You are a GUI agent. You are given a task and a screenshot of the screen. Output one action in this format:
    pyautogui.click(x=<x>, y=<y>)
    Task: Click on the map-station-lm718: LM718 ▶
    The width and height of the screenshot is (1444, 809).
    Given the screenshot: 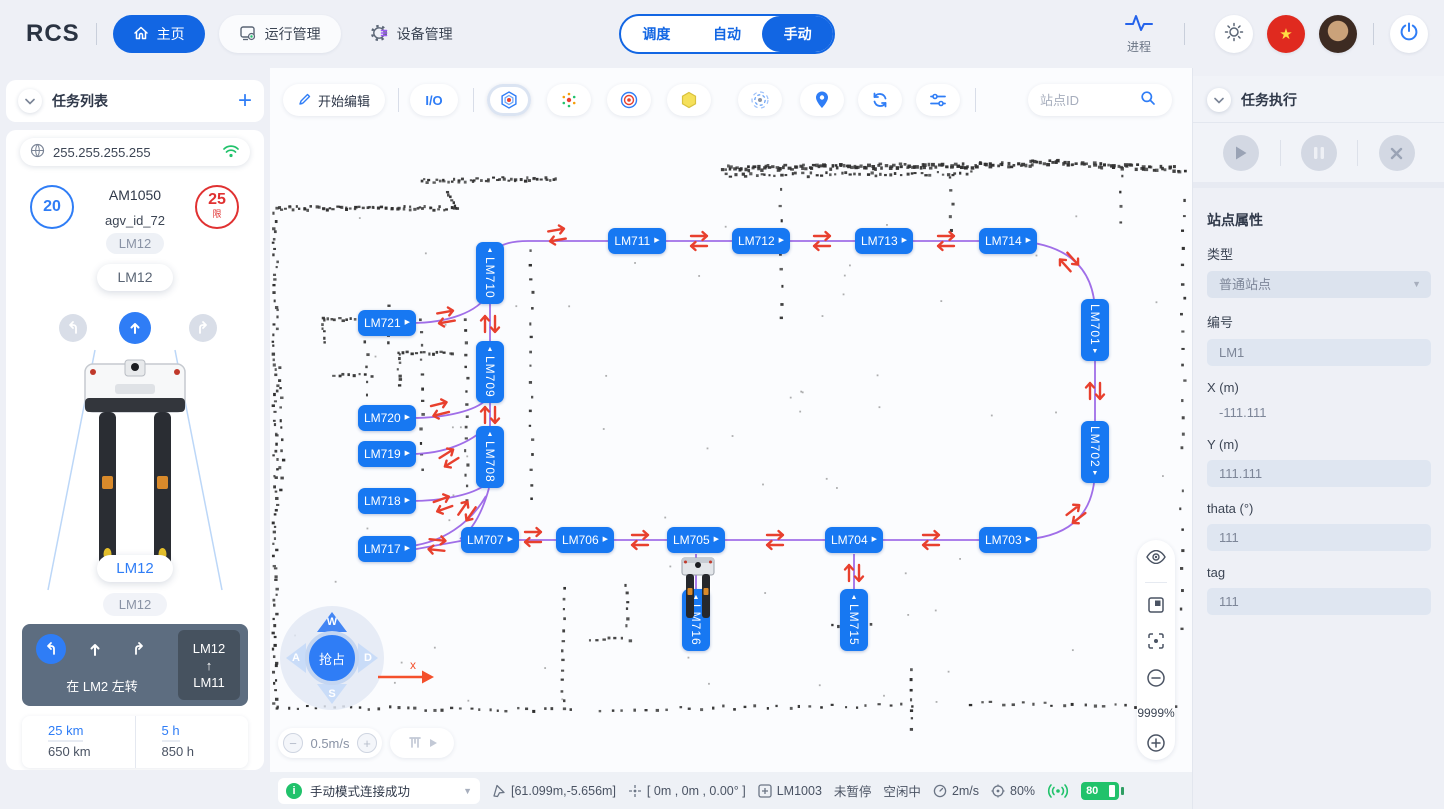 What is the action you would take?
    pyautogui.click(x=387, y=501)
    